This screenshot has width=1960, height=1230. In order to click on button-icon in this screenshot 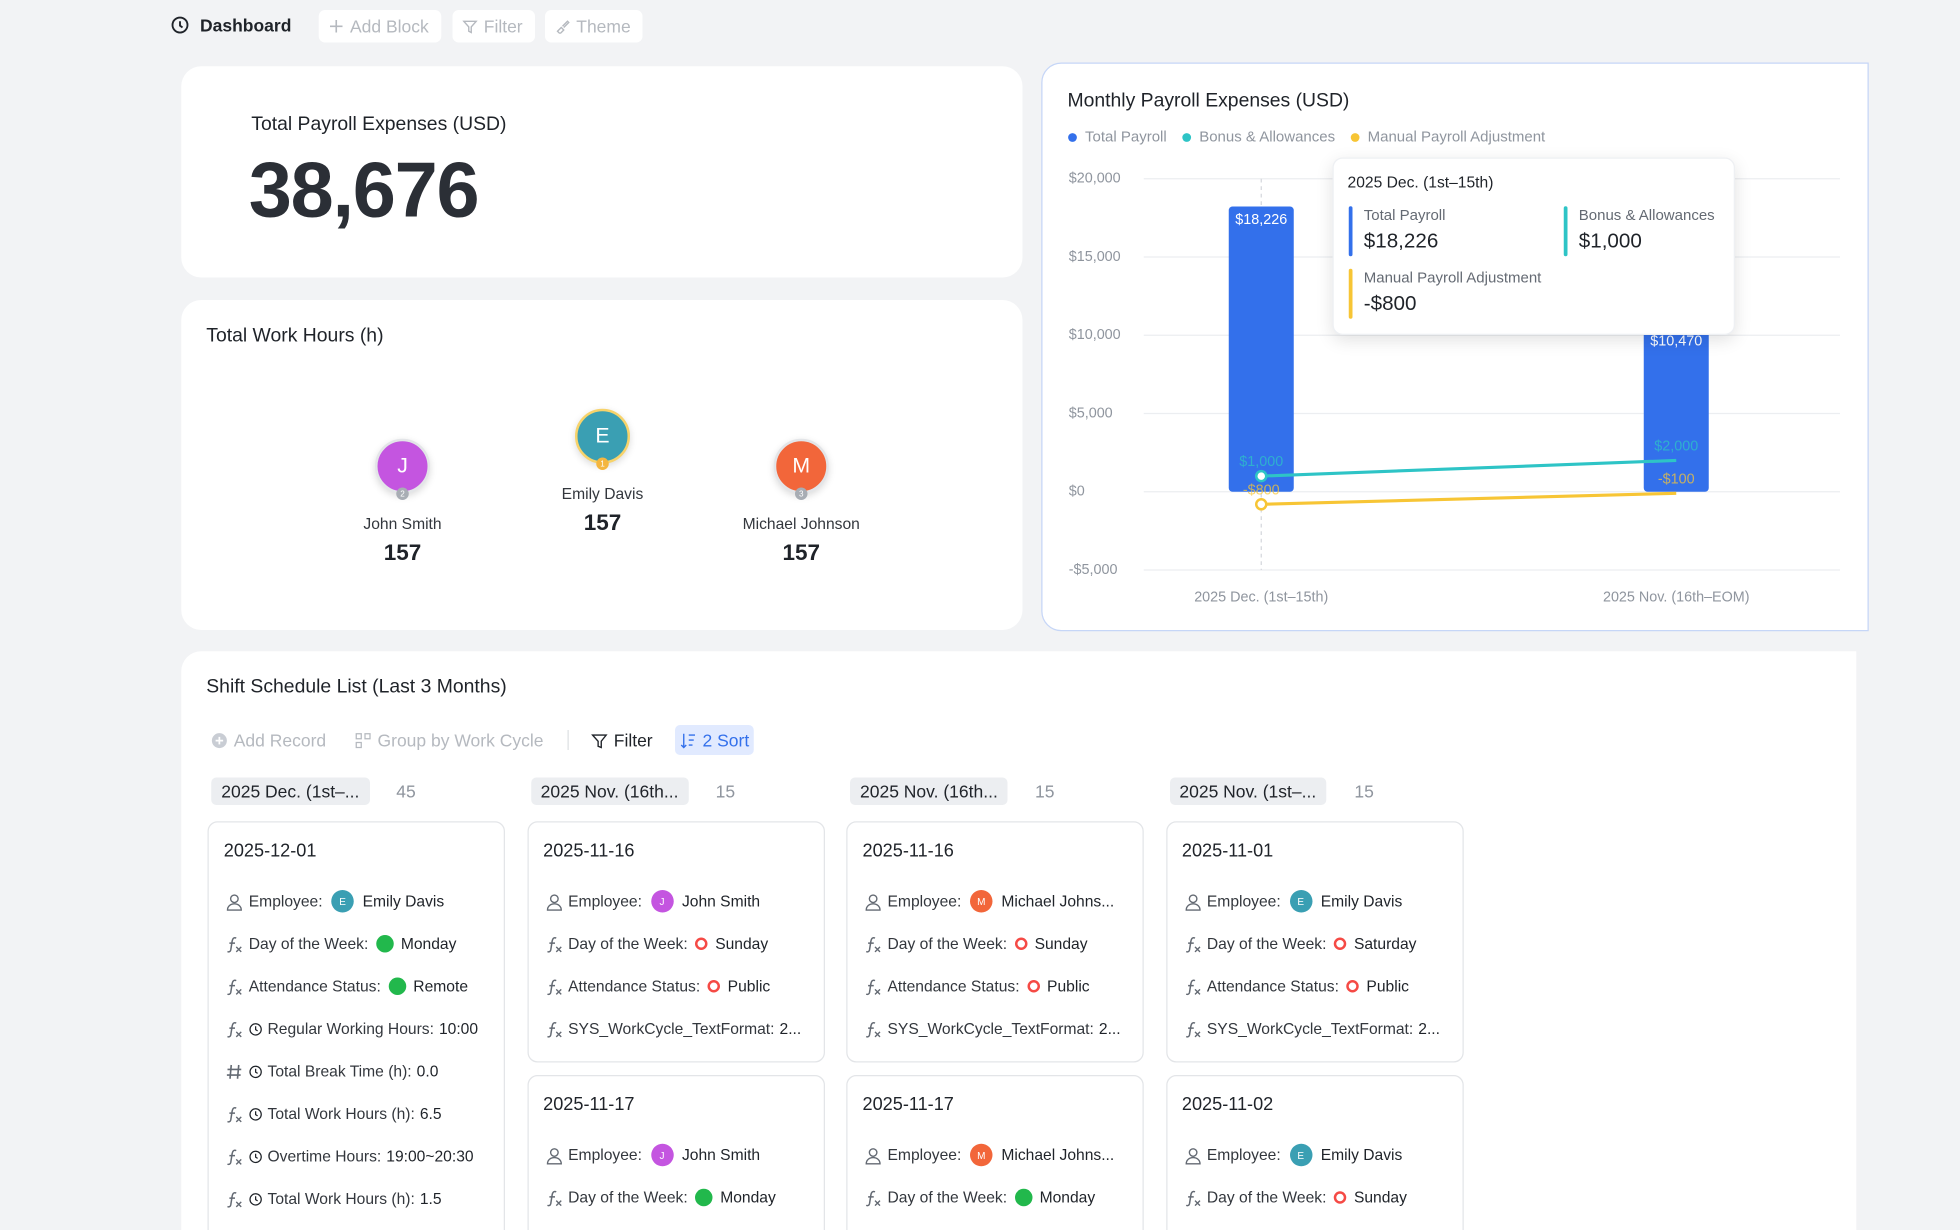, I will do `click(336, 26)`.